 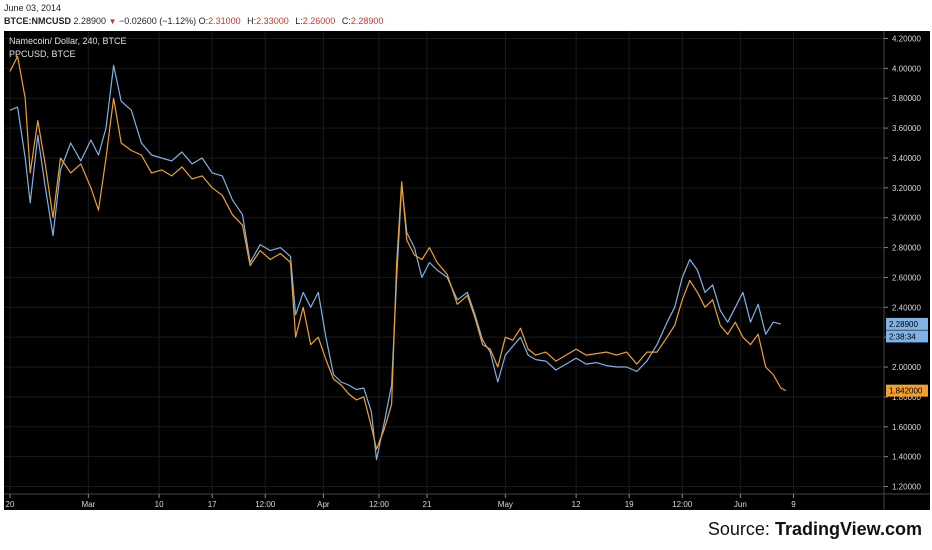 What do you see at coordinates (319, 21) in the screenshot?
I see `low-value: 2.26000` at bounding box center [319, 21].